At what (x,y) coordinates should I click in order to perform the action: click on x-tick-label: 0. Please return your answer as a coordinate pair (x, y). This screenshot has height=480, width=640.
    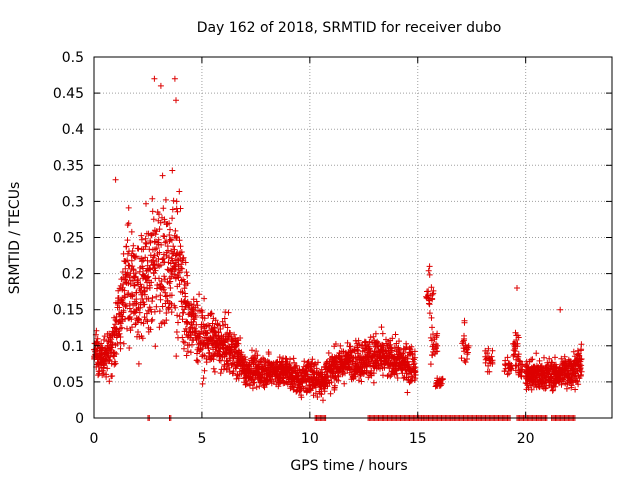
    Looking at the image, I should click on (94, 439).